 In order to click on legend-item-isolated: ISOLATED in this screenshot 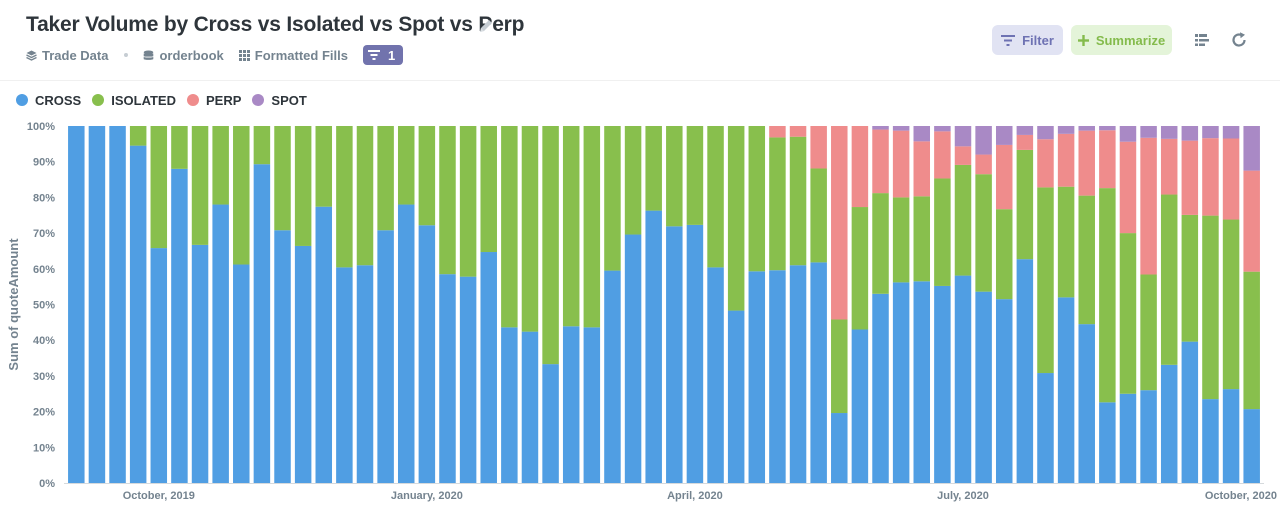, I will do `click(134, 100)`.